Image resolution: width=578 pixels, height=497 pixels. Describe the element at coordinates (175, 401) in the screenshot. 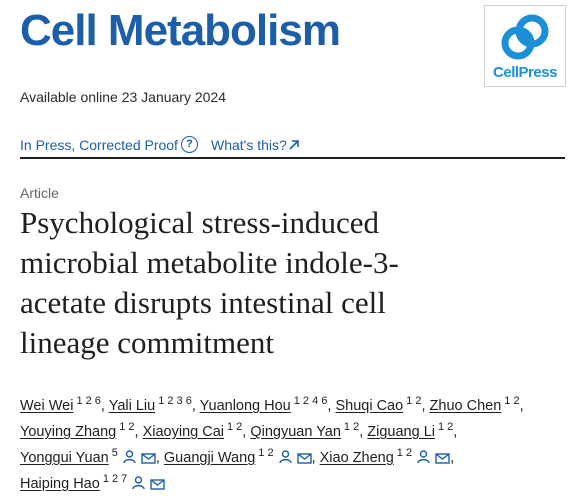

I see `author-affiliation: 1 2 3 6` at that location.